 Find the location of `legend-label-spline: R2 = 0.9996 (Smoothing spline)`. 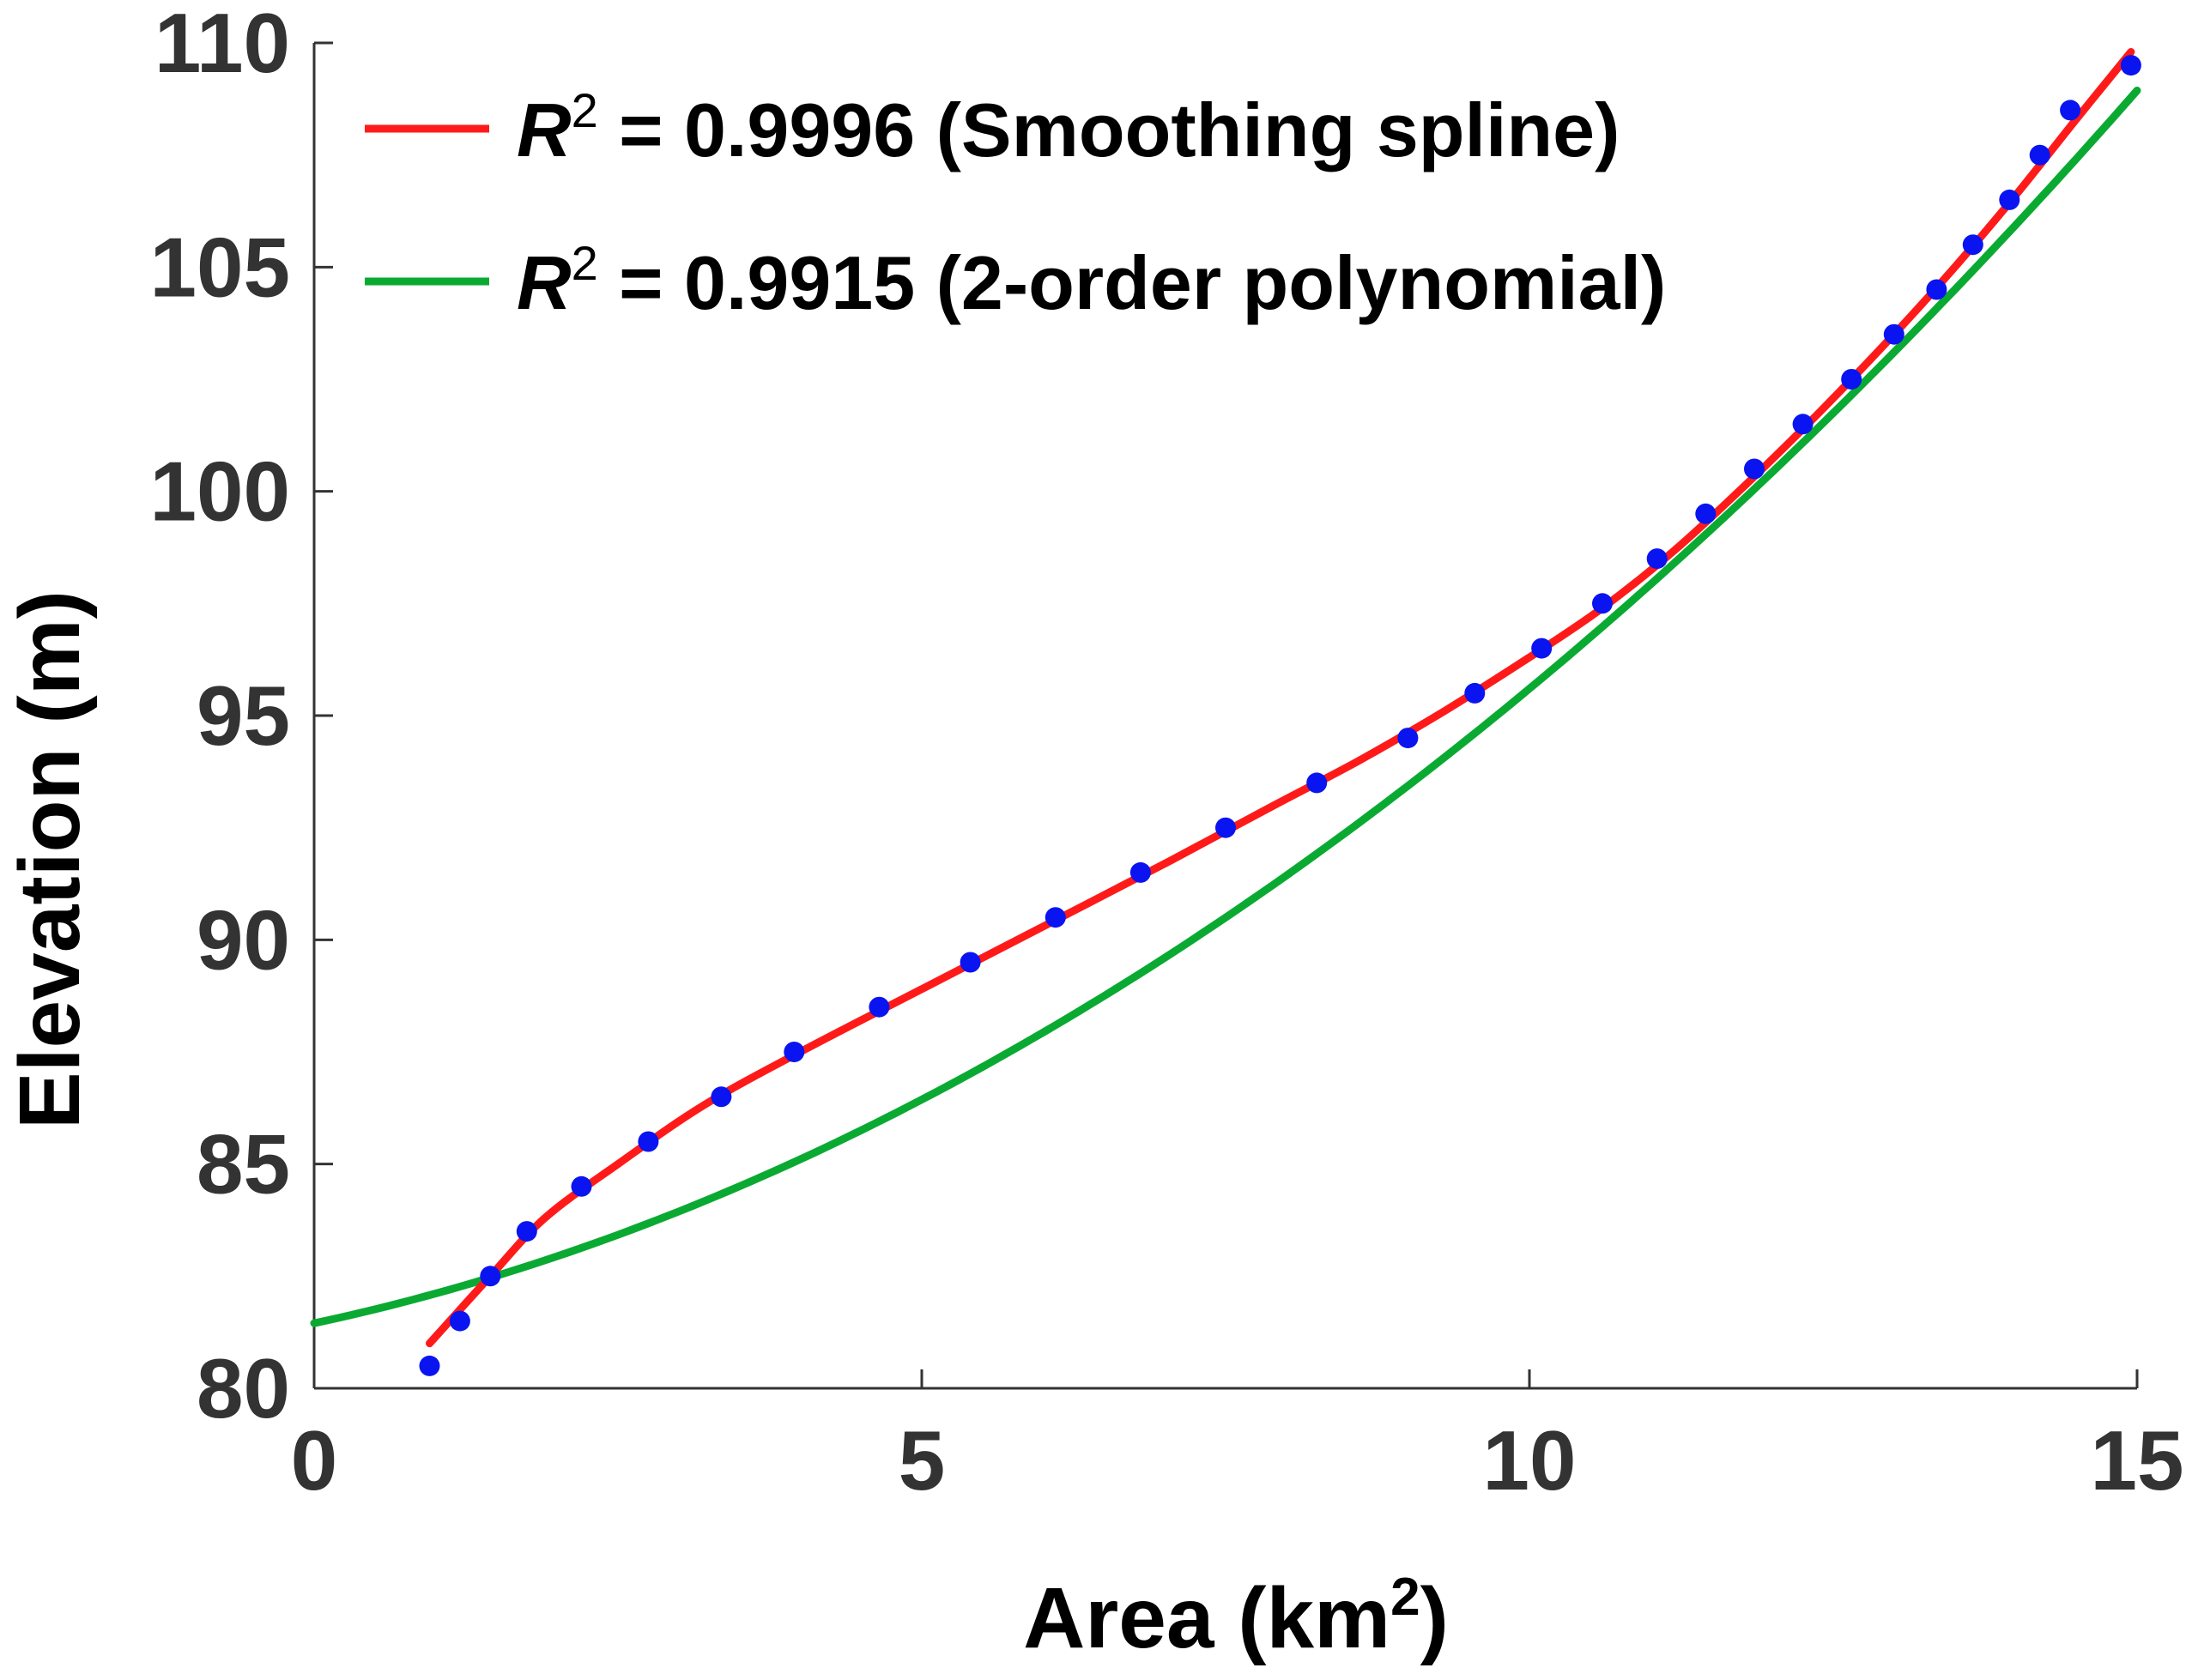

legend-label-spline: R2 = 0.9996 (Smoothing spline) is located at coordinates (1068, 128).